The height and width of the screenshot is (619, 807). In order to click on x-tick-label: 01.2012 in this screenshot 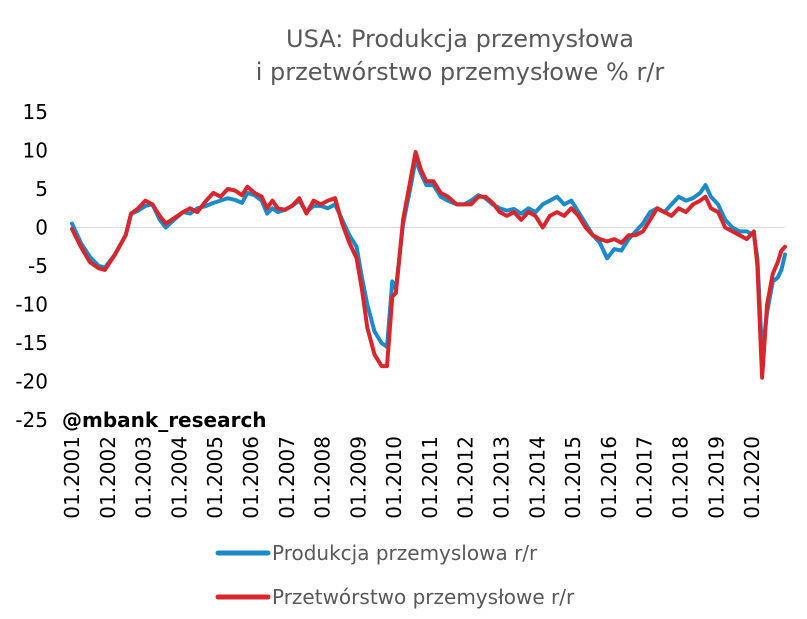, I will do `click(466, 477)`.